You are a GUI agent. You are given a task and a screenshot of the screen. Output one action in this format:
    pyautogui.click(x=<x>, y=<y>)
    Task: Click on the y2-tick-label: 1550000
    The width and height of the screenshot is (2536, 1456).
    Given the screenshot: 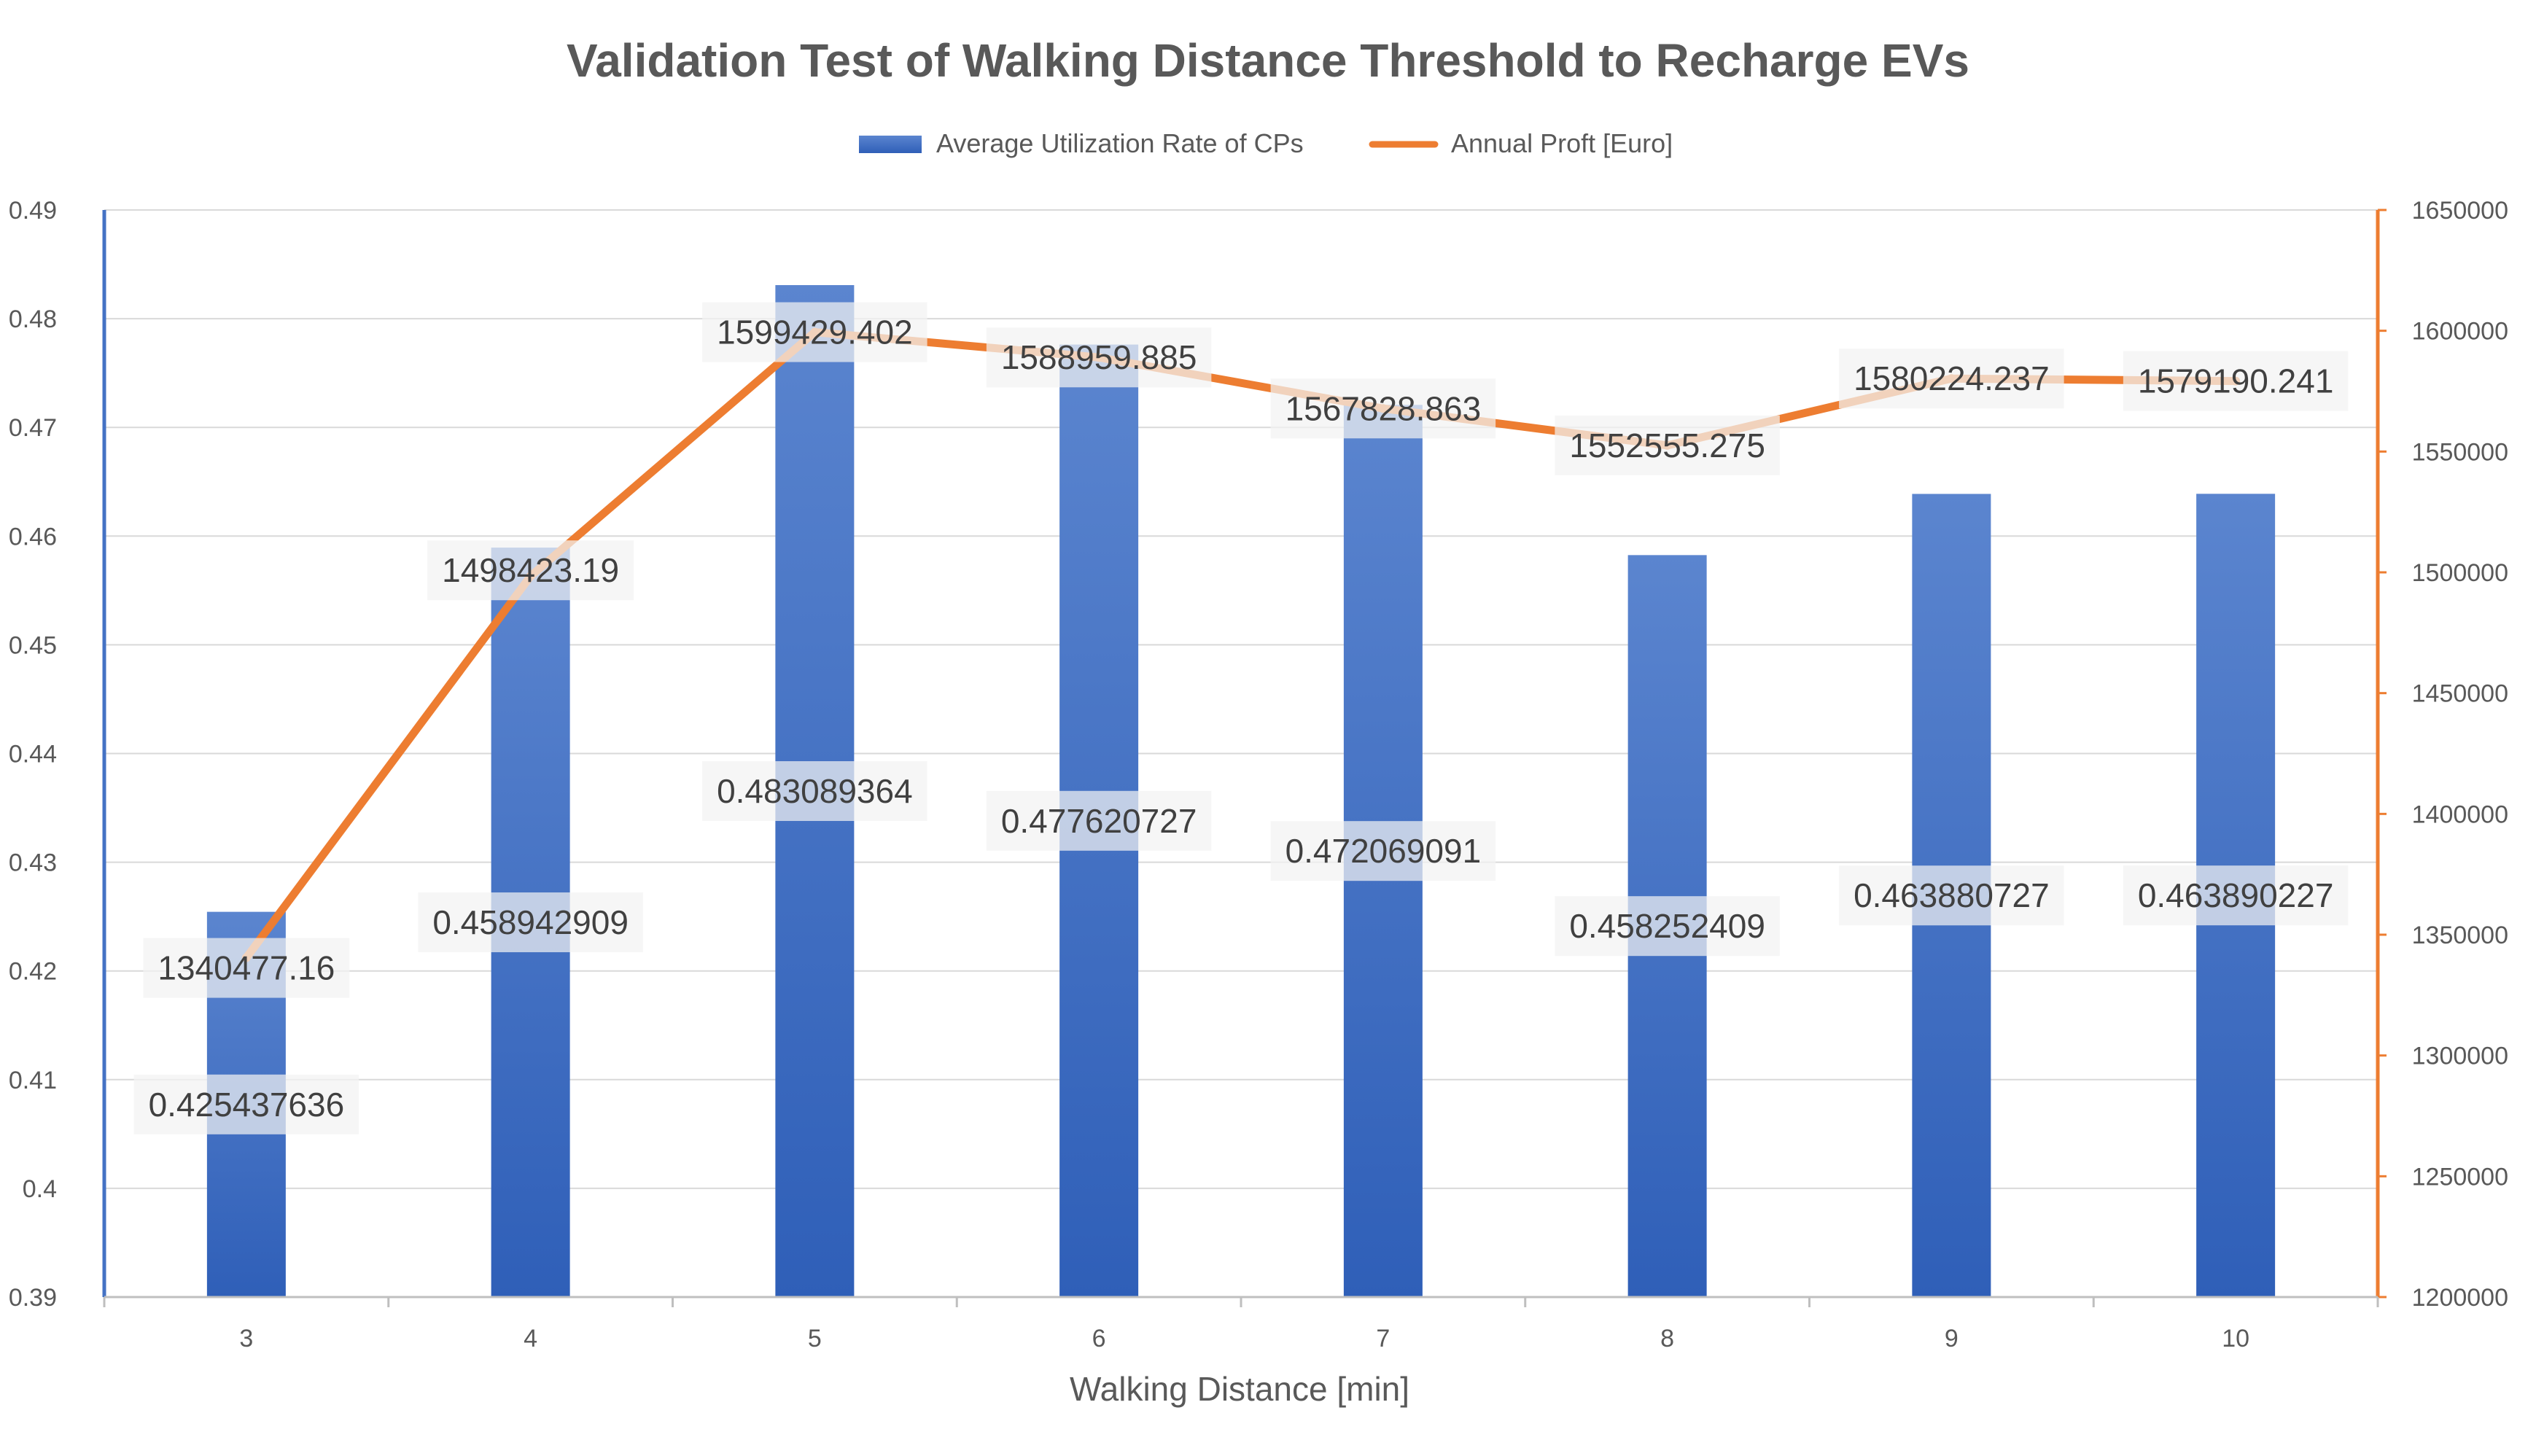 What is the action you would take?
    pyautogui.click(x=2460, y=452)
    